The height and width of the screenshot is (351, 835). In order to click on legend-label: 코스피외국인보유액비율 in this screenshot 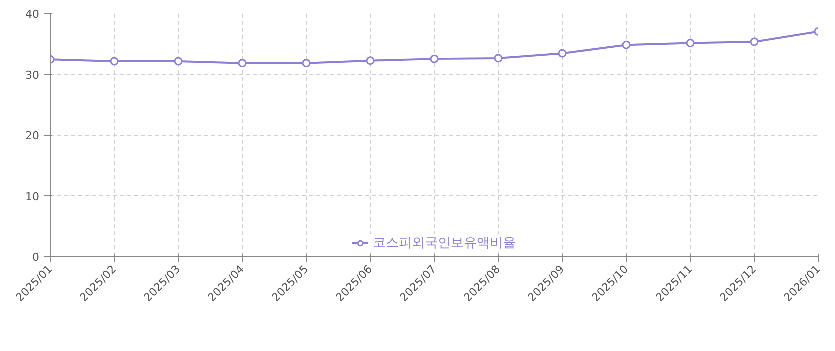, I will do `click(444, 243)`.